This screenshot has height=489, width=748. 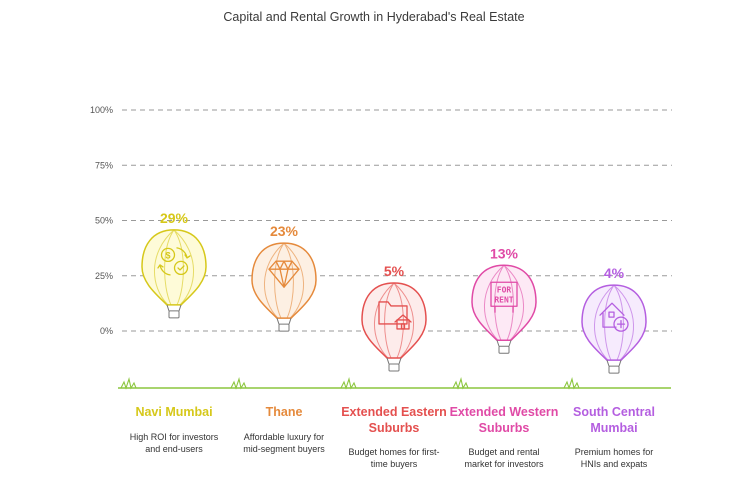 I want to click on category-label: Thane, so click(x=284, y=412).